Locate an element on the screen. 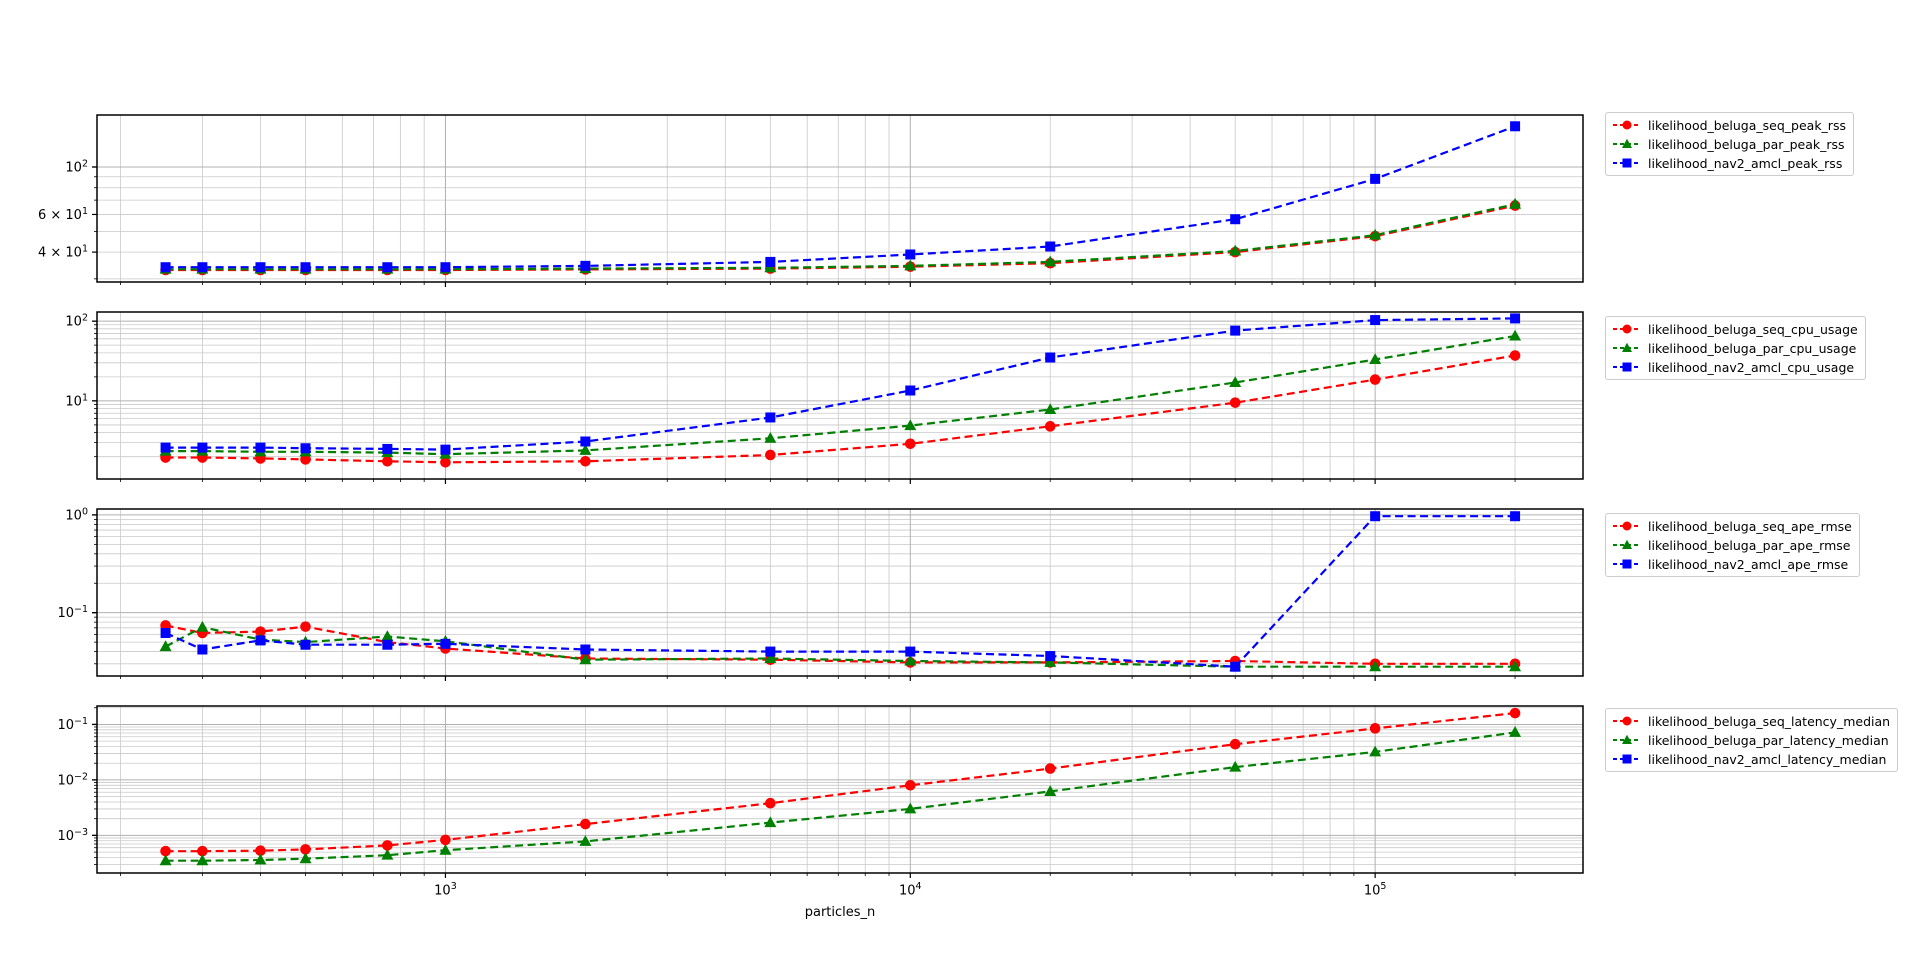  x-tick-label: 103 is located at coordinates (445, 890).